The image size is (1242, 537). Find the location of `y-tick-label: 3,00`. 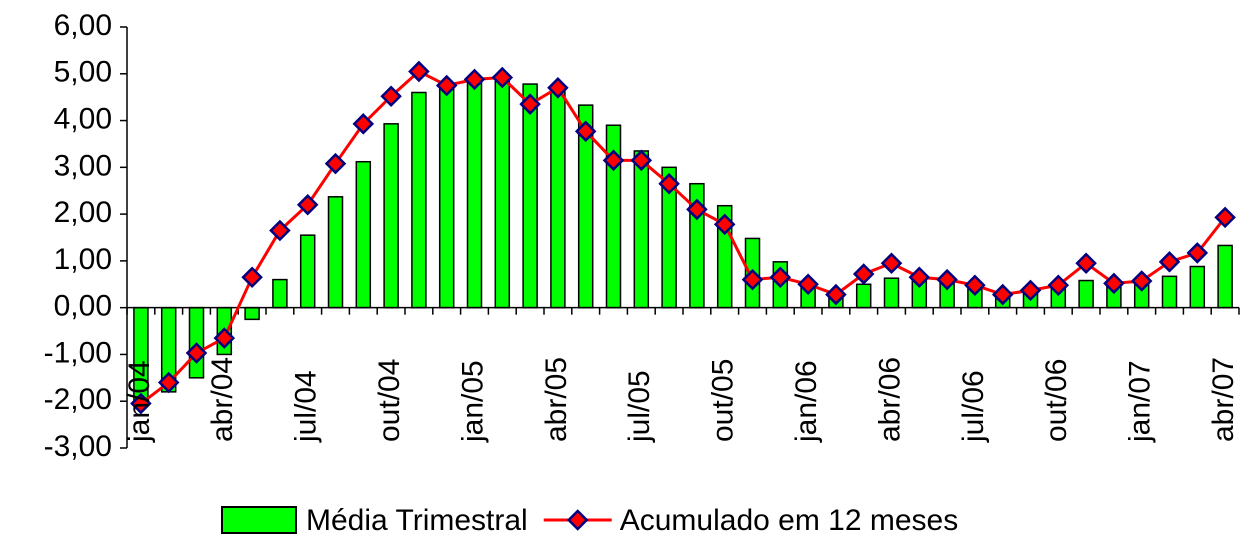

y-tick-label: 3,00 is located at coordinates (83, 165).